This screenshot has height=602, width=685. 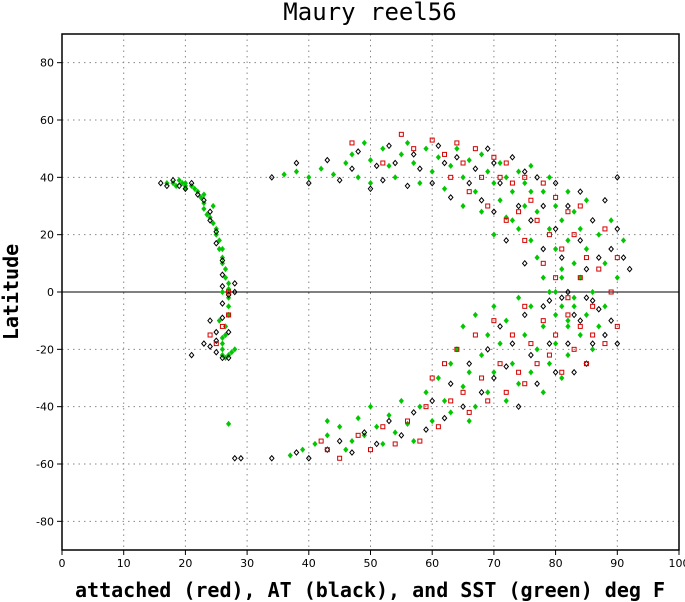 What do you see at coordinates (556, 563) in the screenshot?
I see `x-tick-label: 80` at bounding box center [556, 563].